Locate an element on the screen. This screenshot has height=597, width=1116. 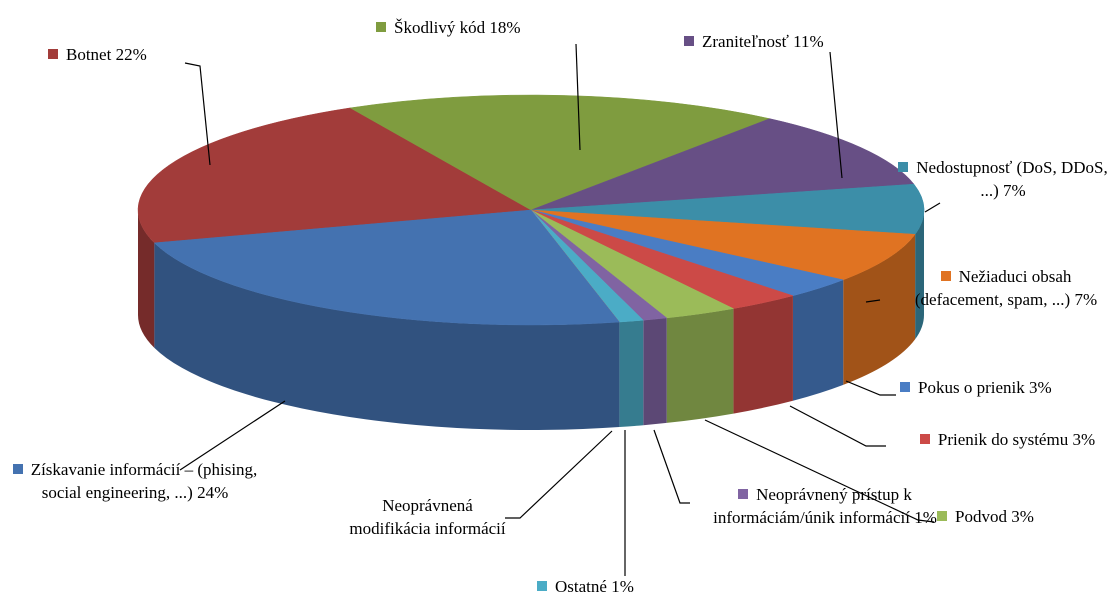
category-label: Prienik do systému is located at coordinates (1003, 439).